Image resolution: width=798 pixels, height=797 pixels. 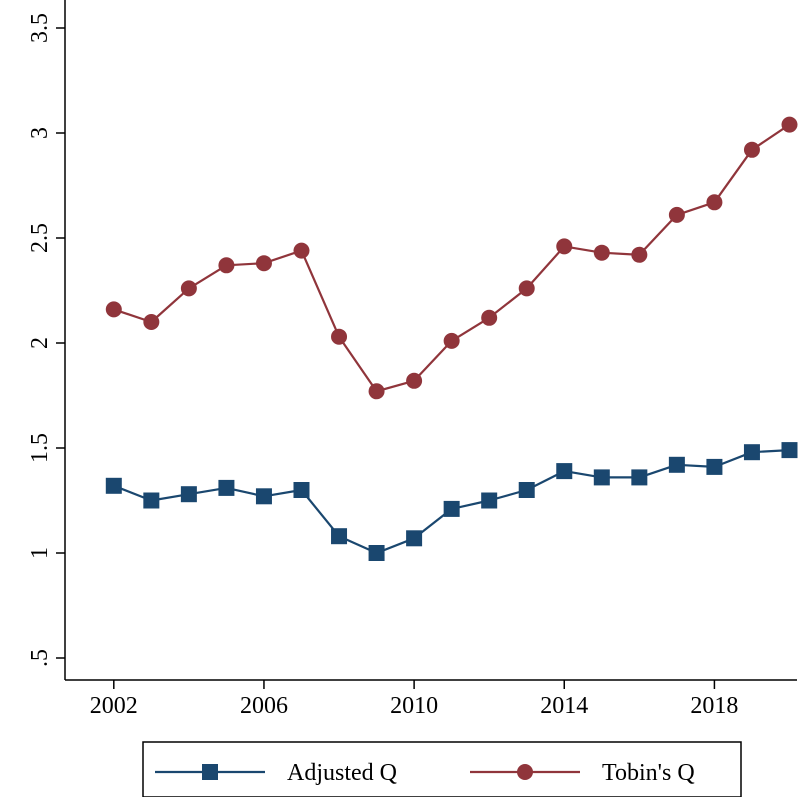 I want to click on x-tick-label: 2006, so click(x=264, y=706).